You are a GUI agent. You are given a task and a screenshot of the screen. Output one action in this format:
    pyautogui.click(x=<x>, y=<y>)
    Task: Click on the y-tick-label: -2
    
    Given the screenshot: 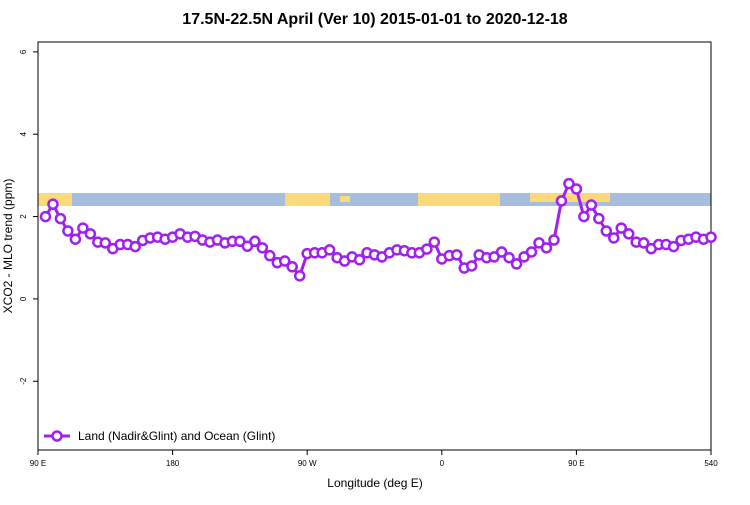 What is the action you would take?
    pyautogui.click(x=23, y=381)
    